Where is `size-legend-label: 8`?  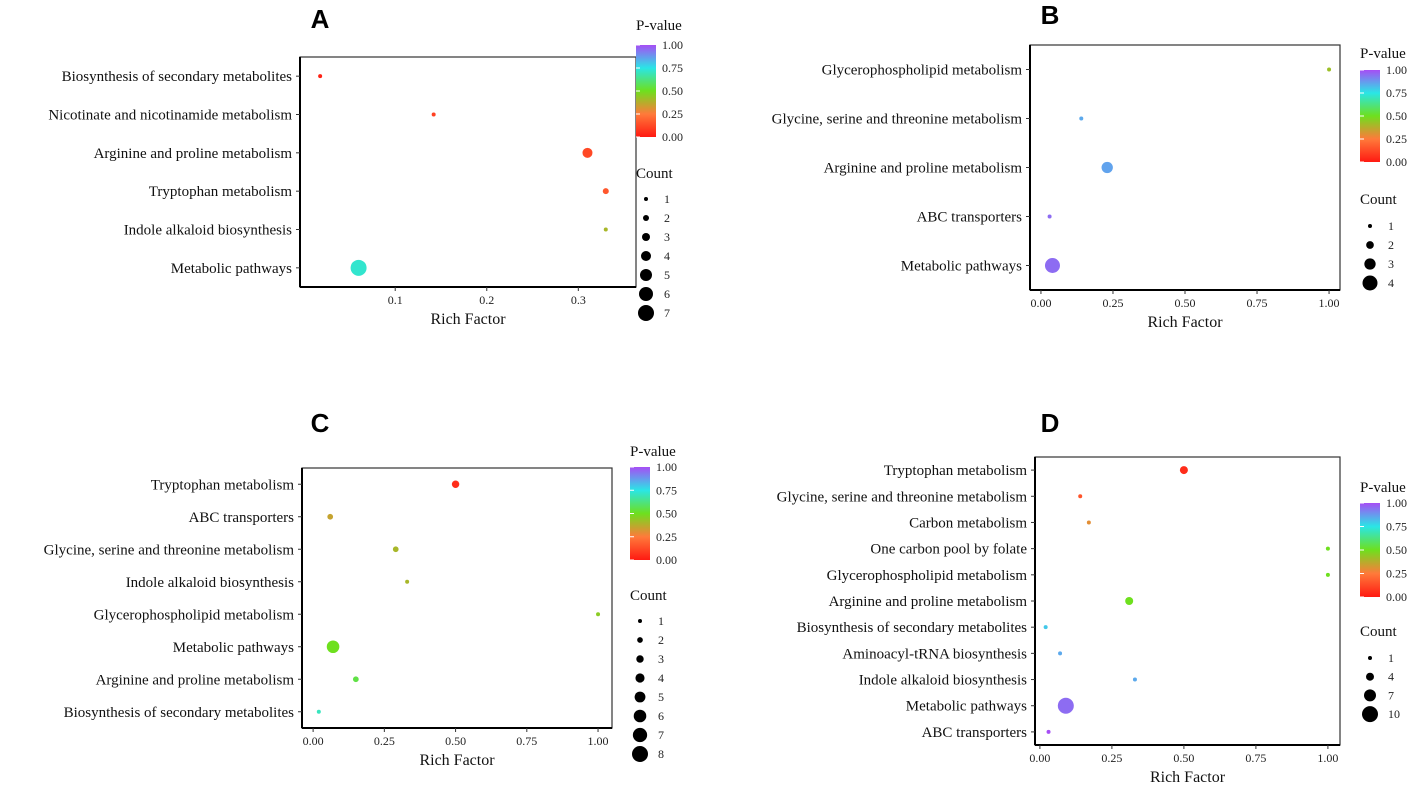 size-legend-label: 8 is located at coordinates (661, 754).